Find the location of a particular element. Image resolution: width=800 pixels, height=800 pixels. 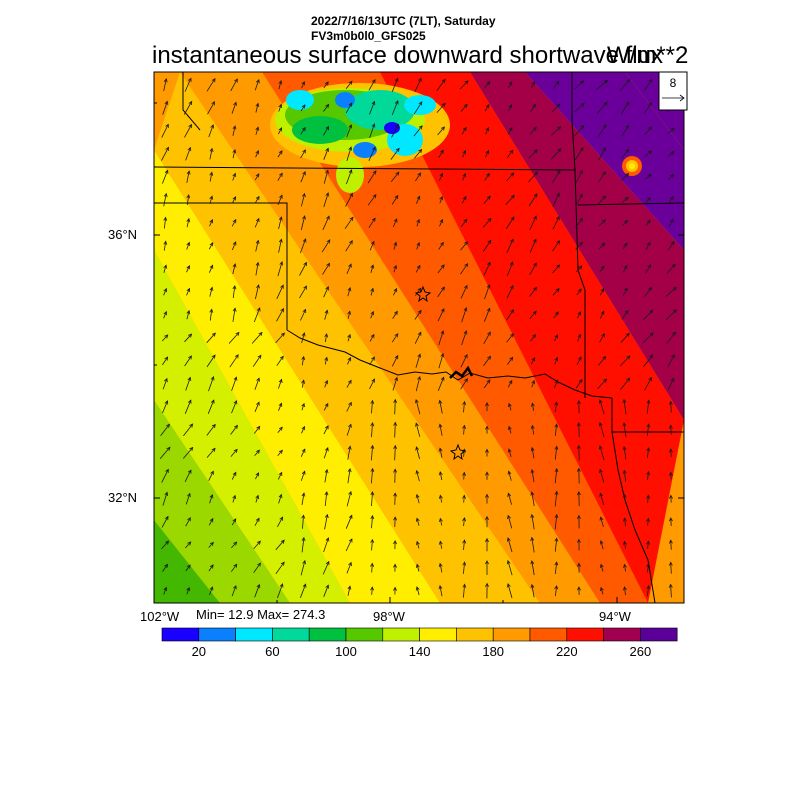

colorbar-swatch is located at coordinates (438, 634).